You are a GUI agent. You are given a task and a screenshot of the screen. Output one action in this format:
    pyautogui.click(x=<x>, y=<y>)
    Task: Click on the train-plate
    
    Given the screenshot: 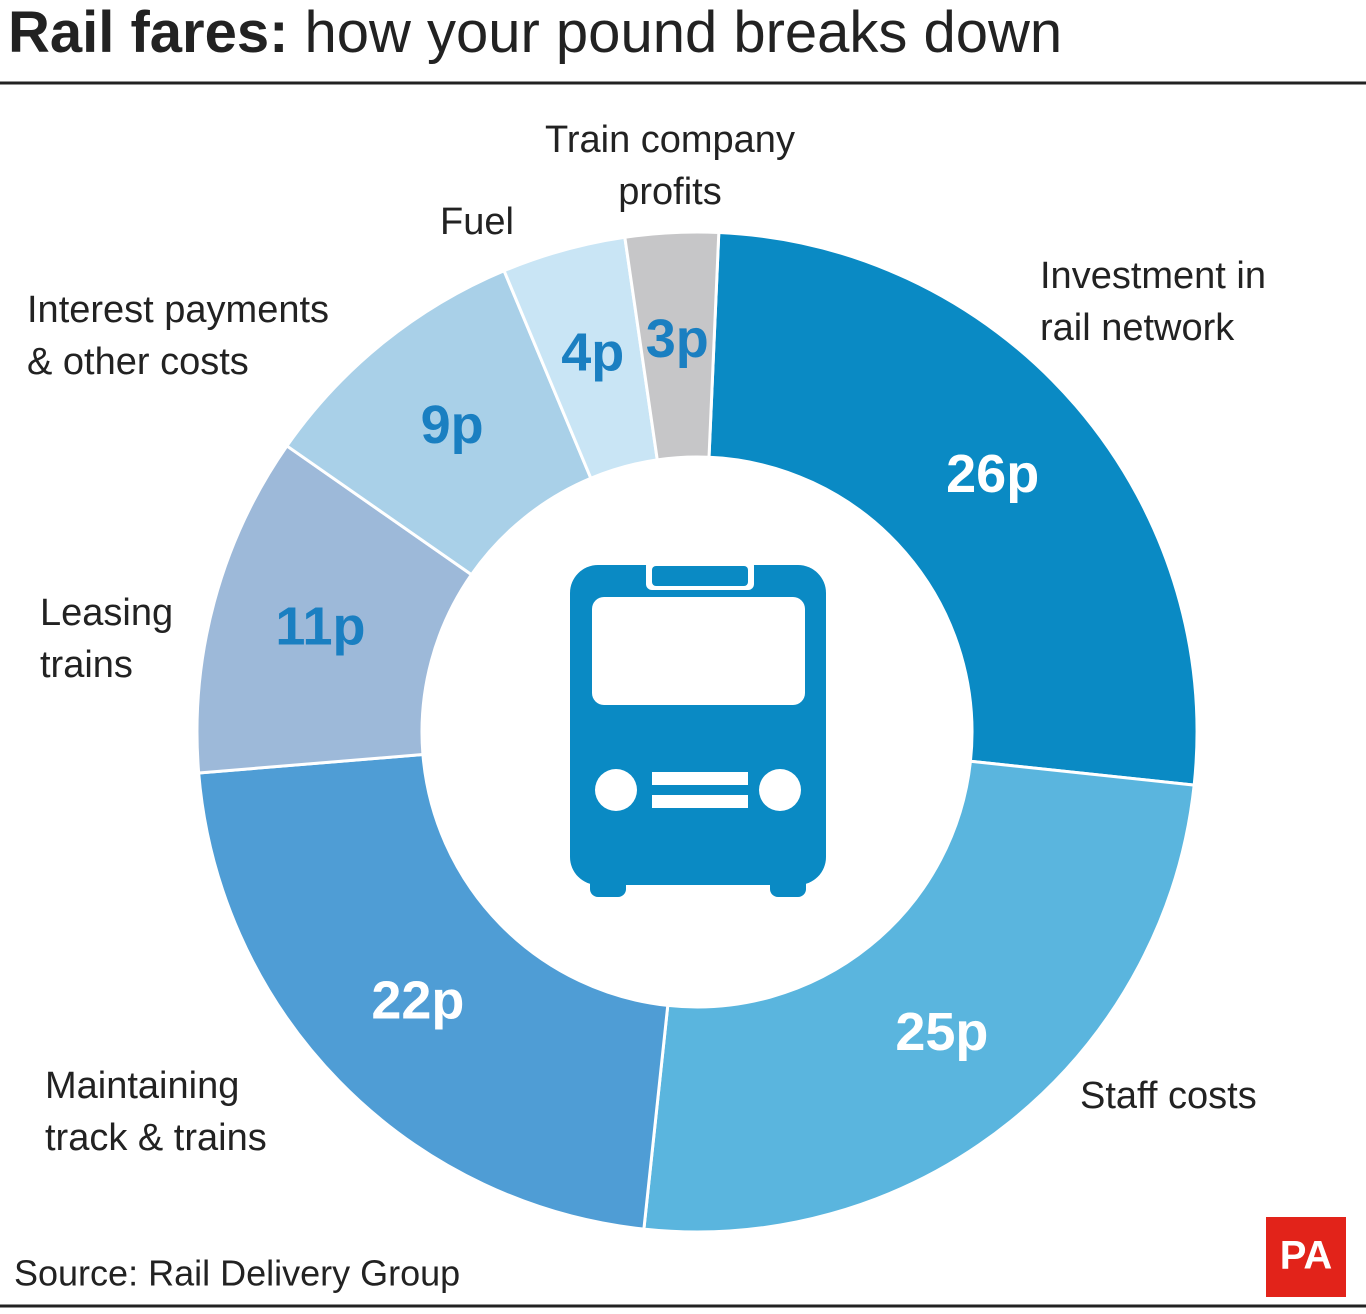 What is the action you would take?
    pyautogui.click(x=700, y=576)
    